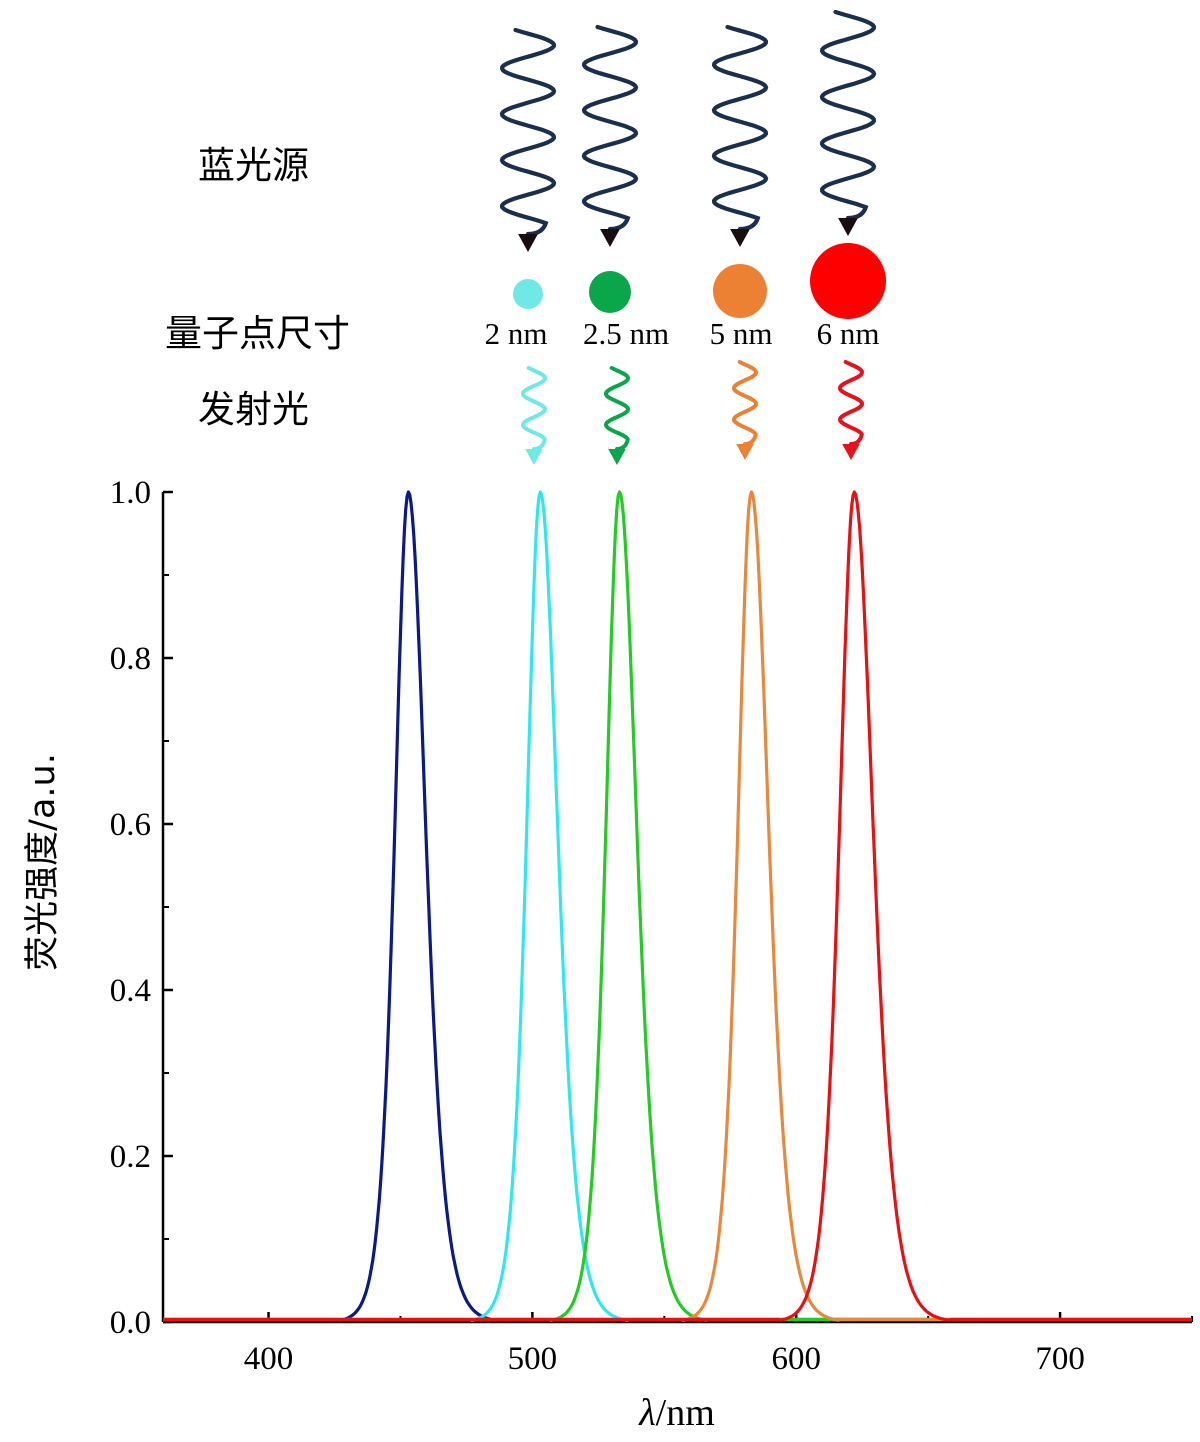 This screenshot has width=1200, height=1442. What do you see at coordinates (130, 1323) in the screenshot?
I see `y-tick-label: 0.0` at bounding box center [130, 1323].